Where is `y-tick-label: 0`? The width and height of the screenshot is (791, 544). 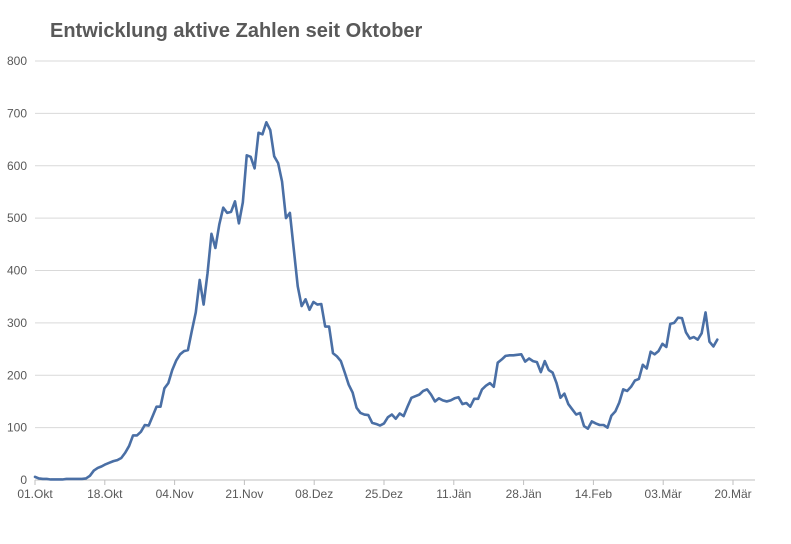 y-tick-label: 0 is located at coordinates (23, 480).